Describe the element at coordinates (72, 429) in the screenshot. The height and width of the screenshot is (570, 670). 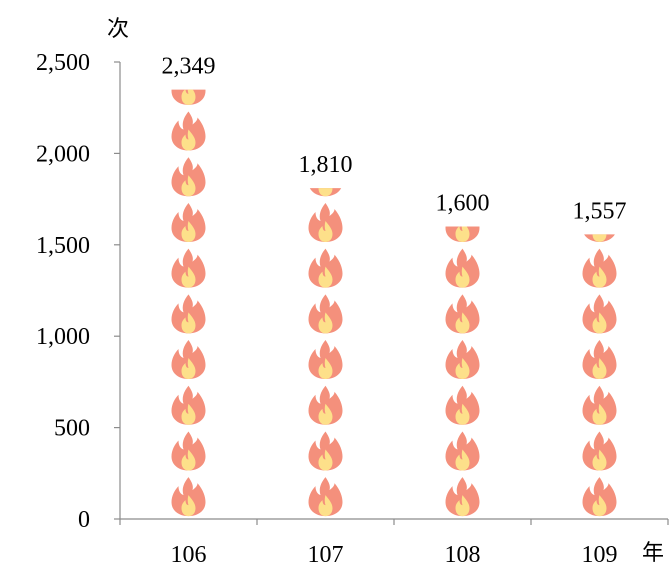
I see `y-tick-label: 500` at that location.